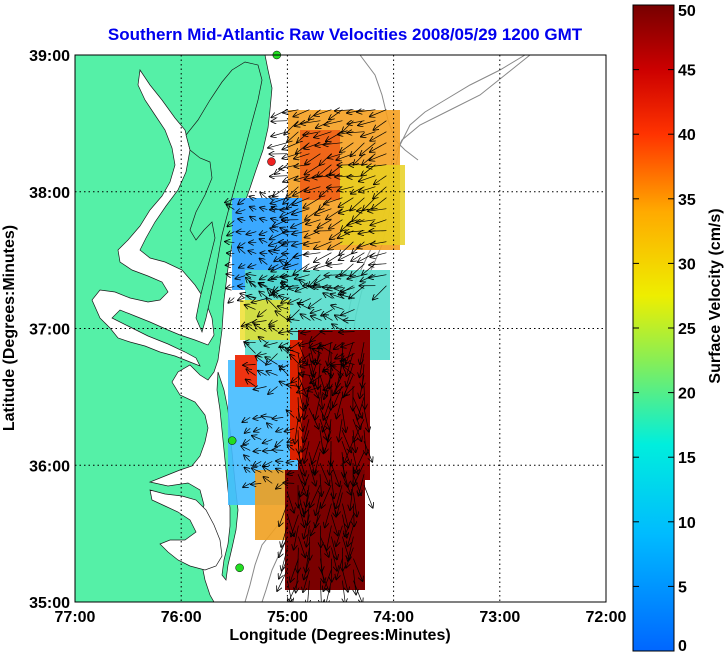 This screenshot has height=659, width=724. I want to click on y-tick-label: 38:00, so click(49, 193).